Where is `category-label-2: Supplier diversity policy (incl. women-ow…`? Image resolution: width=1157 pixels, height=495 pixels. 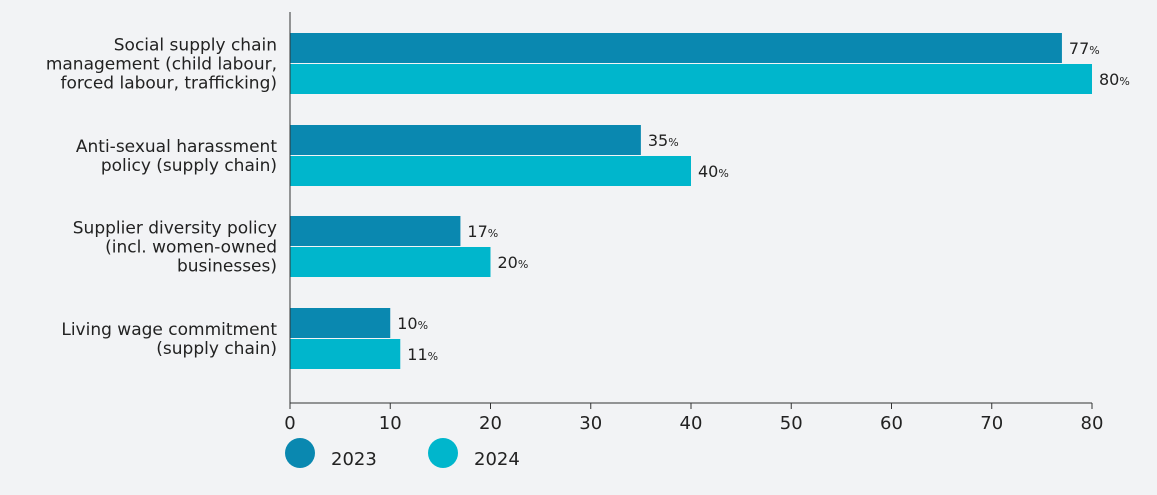 category-label-2: Supplier diversity policy (incl. women-ow… is located at coordinates (175, 248).